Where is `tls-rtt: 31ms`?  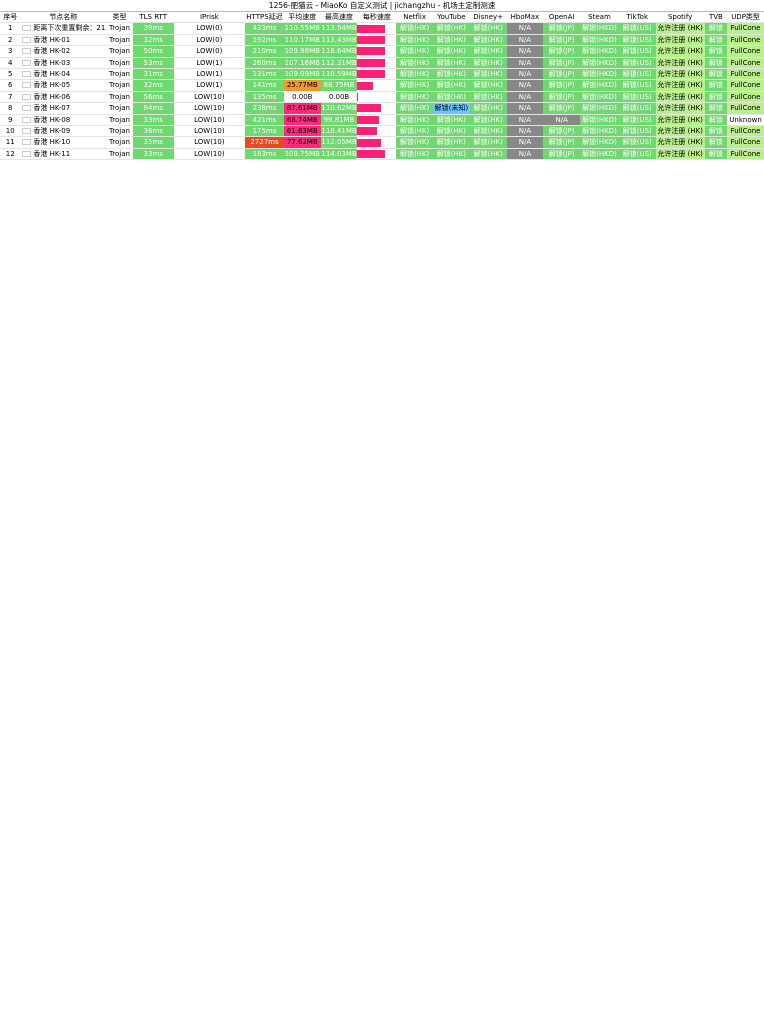
tls-rtt: 31ms is located at coordinates (153, 74).